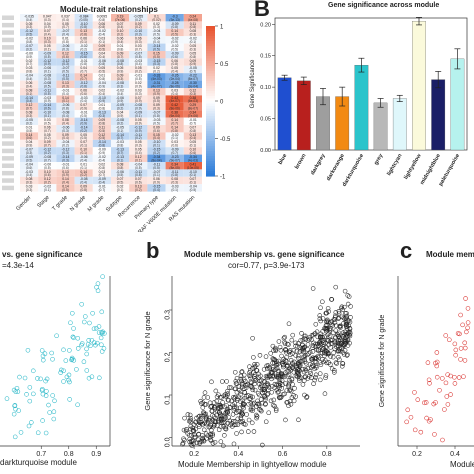 This screenshot has width=474, height=474. What do you see at coordinates (193, 113) in the screenshot?
I see `heatmap-cell-value: 0.34` at bounding box center [193, 113].